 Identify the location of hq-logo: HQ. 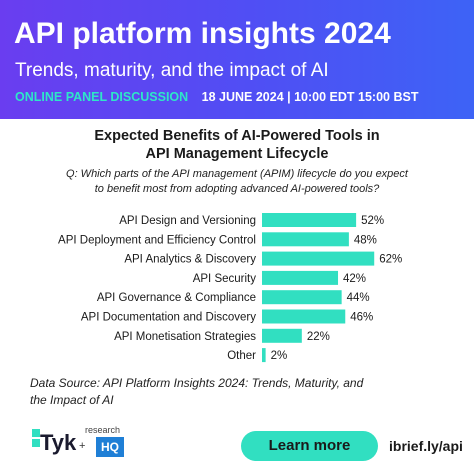
(110, 447).